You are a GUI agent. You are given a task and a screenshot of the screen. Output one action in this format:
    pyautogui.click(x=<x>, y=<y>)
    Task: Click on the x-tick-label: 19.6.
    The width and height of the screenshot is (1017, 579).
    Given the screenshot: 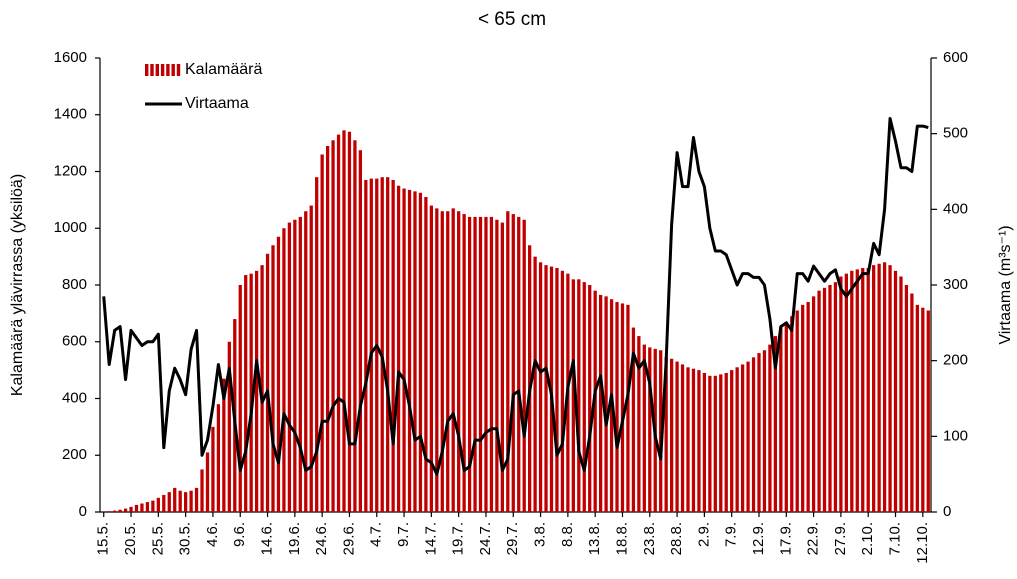 What is the action you would take?
    pyautogui.click(x=294, y=538)
    